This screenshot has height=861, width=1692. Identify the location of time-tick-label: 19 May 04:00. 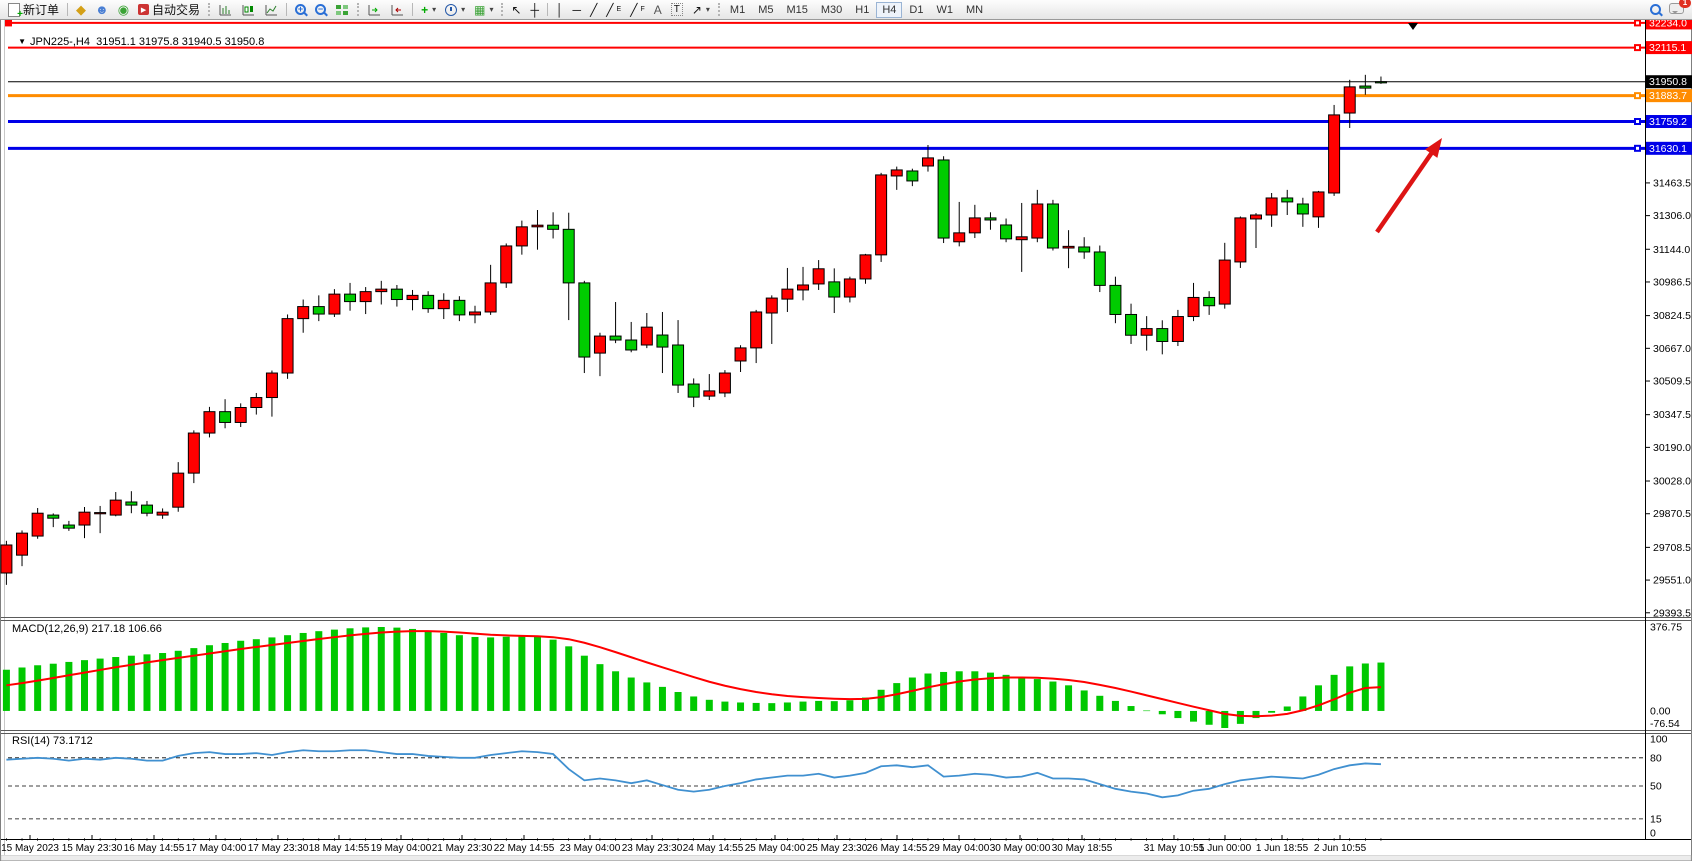
(401, 848).